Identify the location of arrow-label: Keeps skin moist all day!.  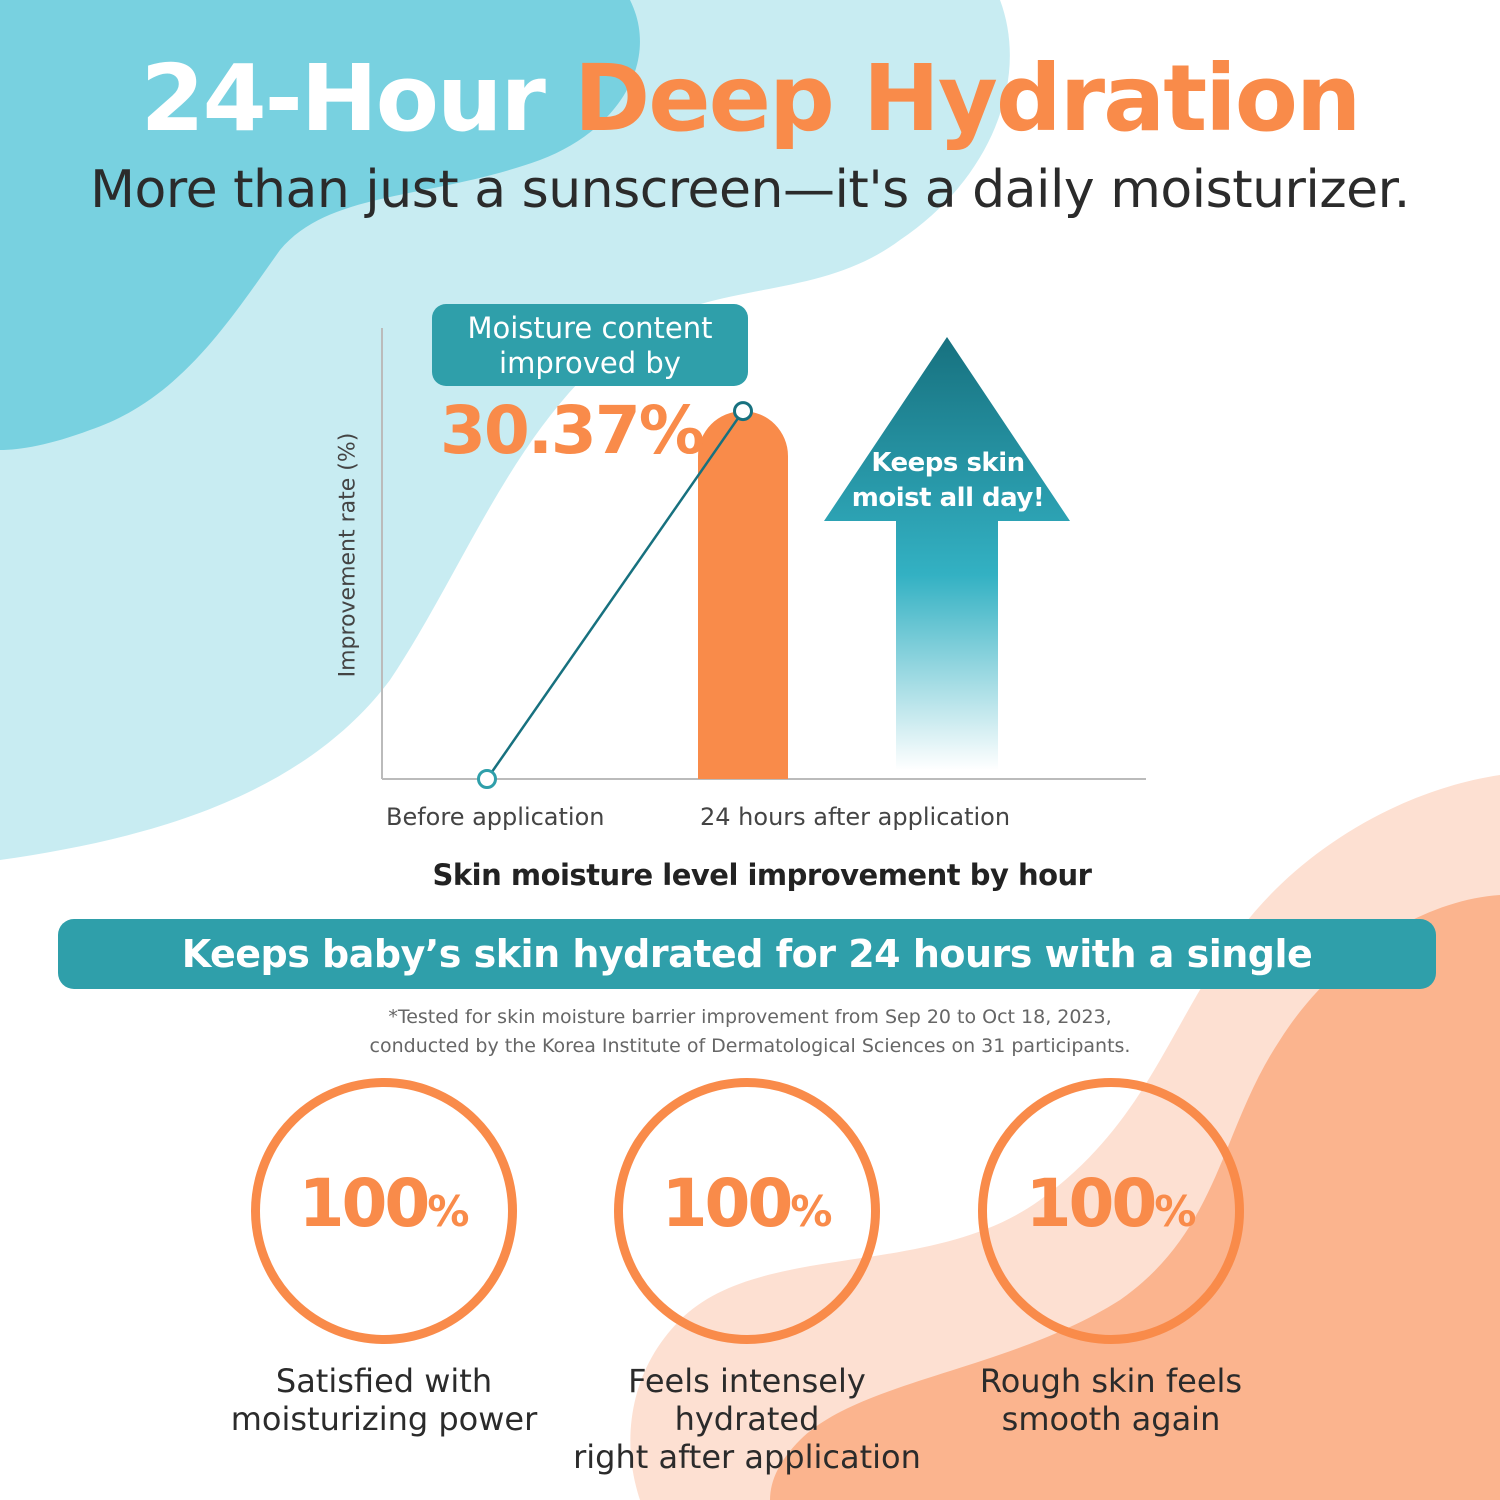
(948, 480).